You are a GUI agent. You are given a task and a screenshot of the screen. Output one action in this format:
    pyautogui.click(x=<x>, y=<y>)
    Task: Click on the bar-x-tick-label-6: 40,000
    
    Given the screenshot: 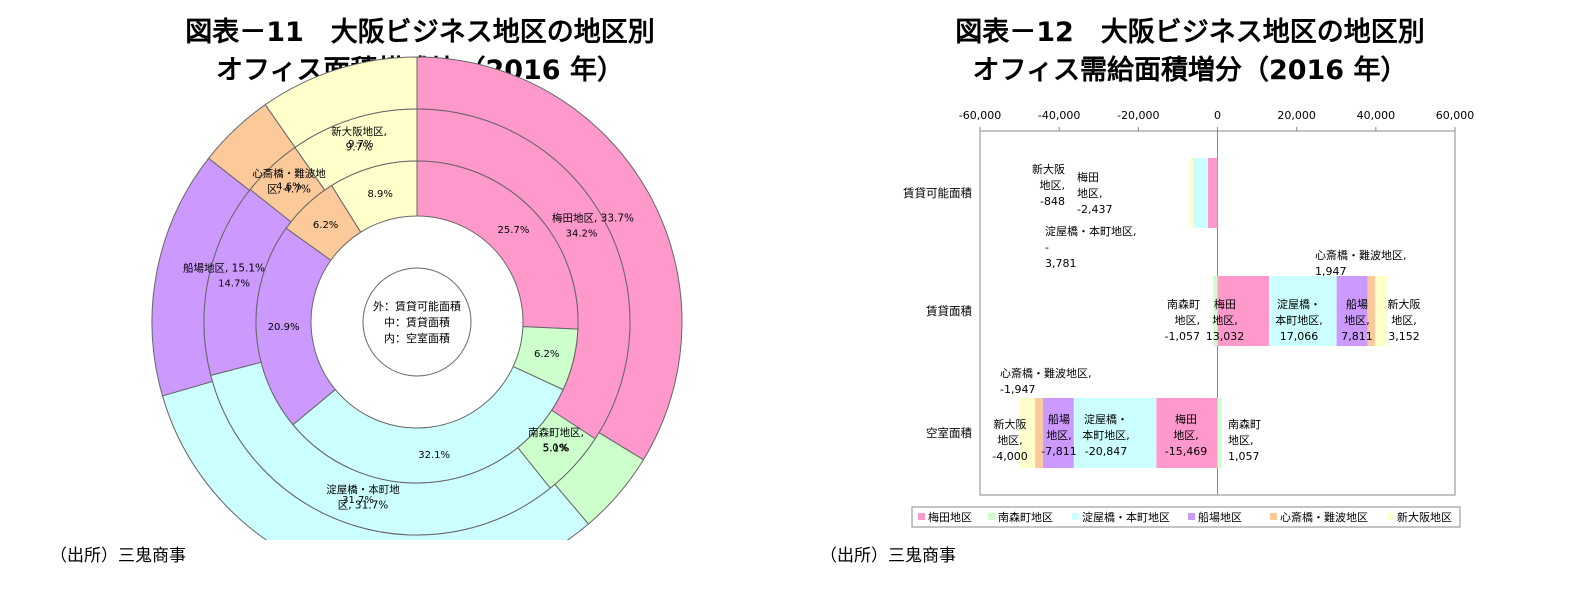 What is the action you would take?
    pyautogui.click(x=1376, y=115)
    